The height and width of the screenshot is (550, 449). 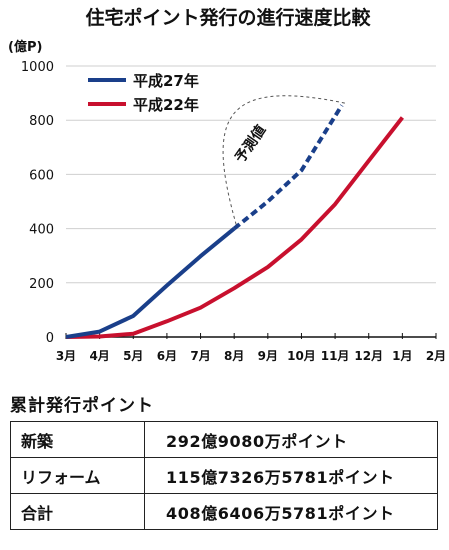 I want to click on x-axis-tick-labels: 3月 4月 5月 6月 7月 8月 9月 10月 11月 12月 1月 2月, so click(x=251, y=348).